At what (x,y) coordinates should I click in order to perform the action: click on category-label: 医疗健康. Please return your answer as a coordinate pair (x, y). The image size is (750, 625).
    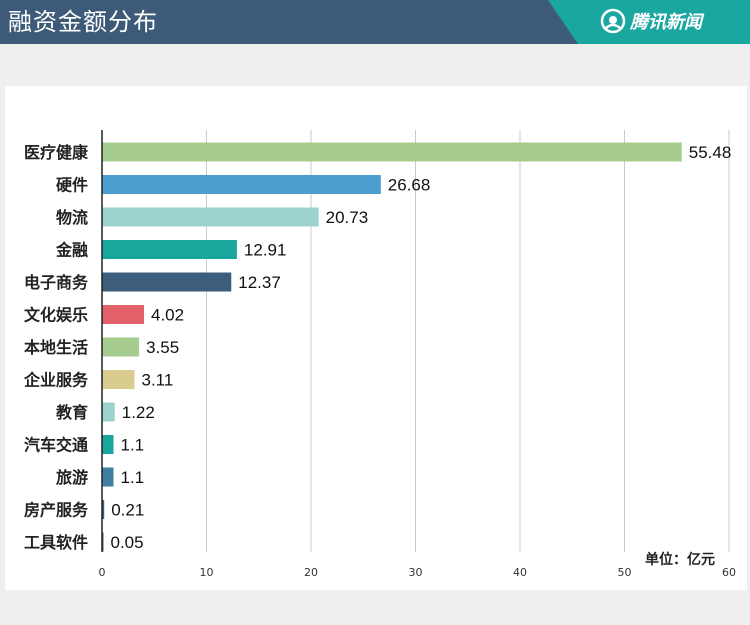
    Looking at the image, I should click on (56, 152).